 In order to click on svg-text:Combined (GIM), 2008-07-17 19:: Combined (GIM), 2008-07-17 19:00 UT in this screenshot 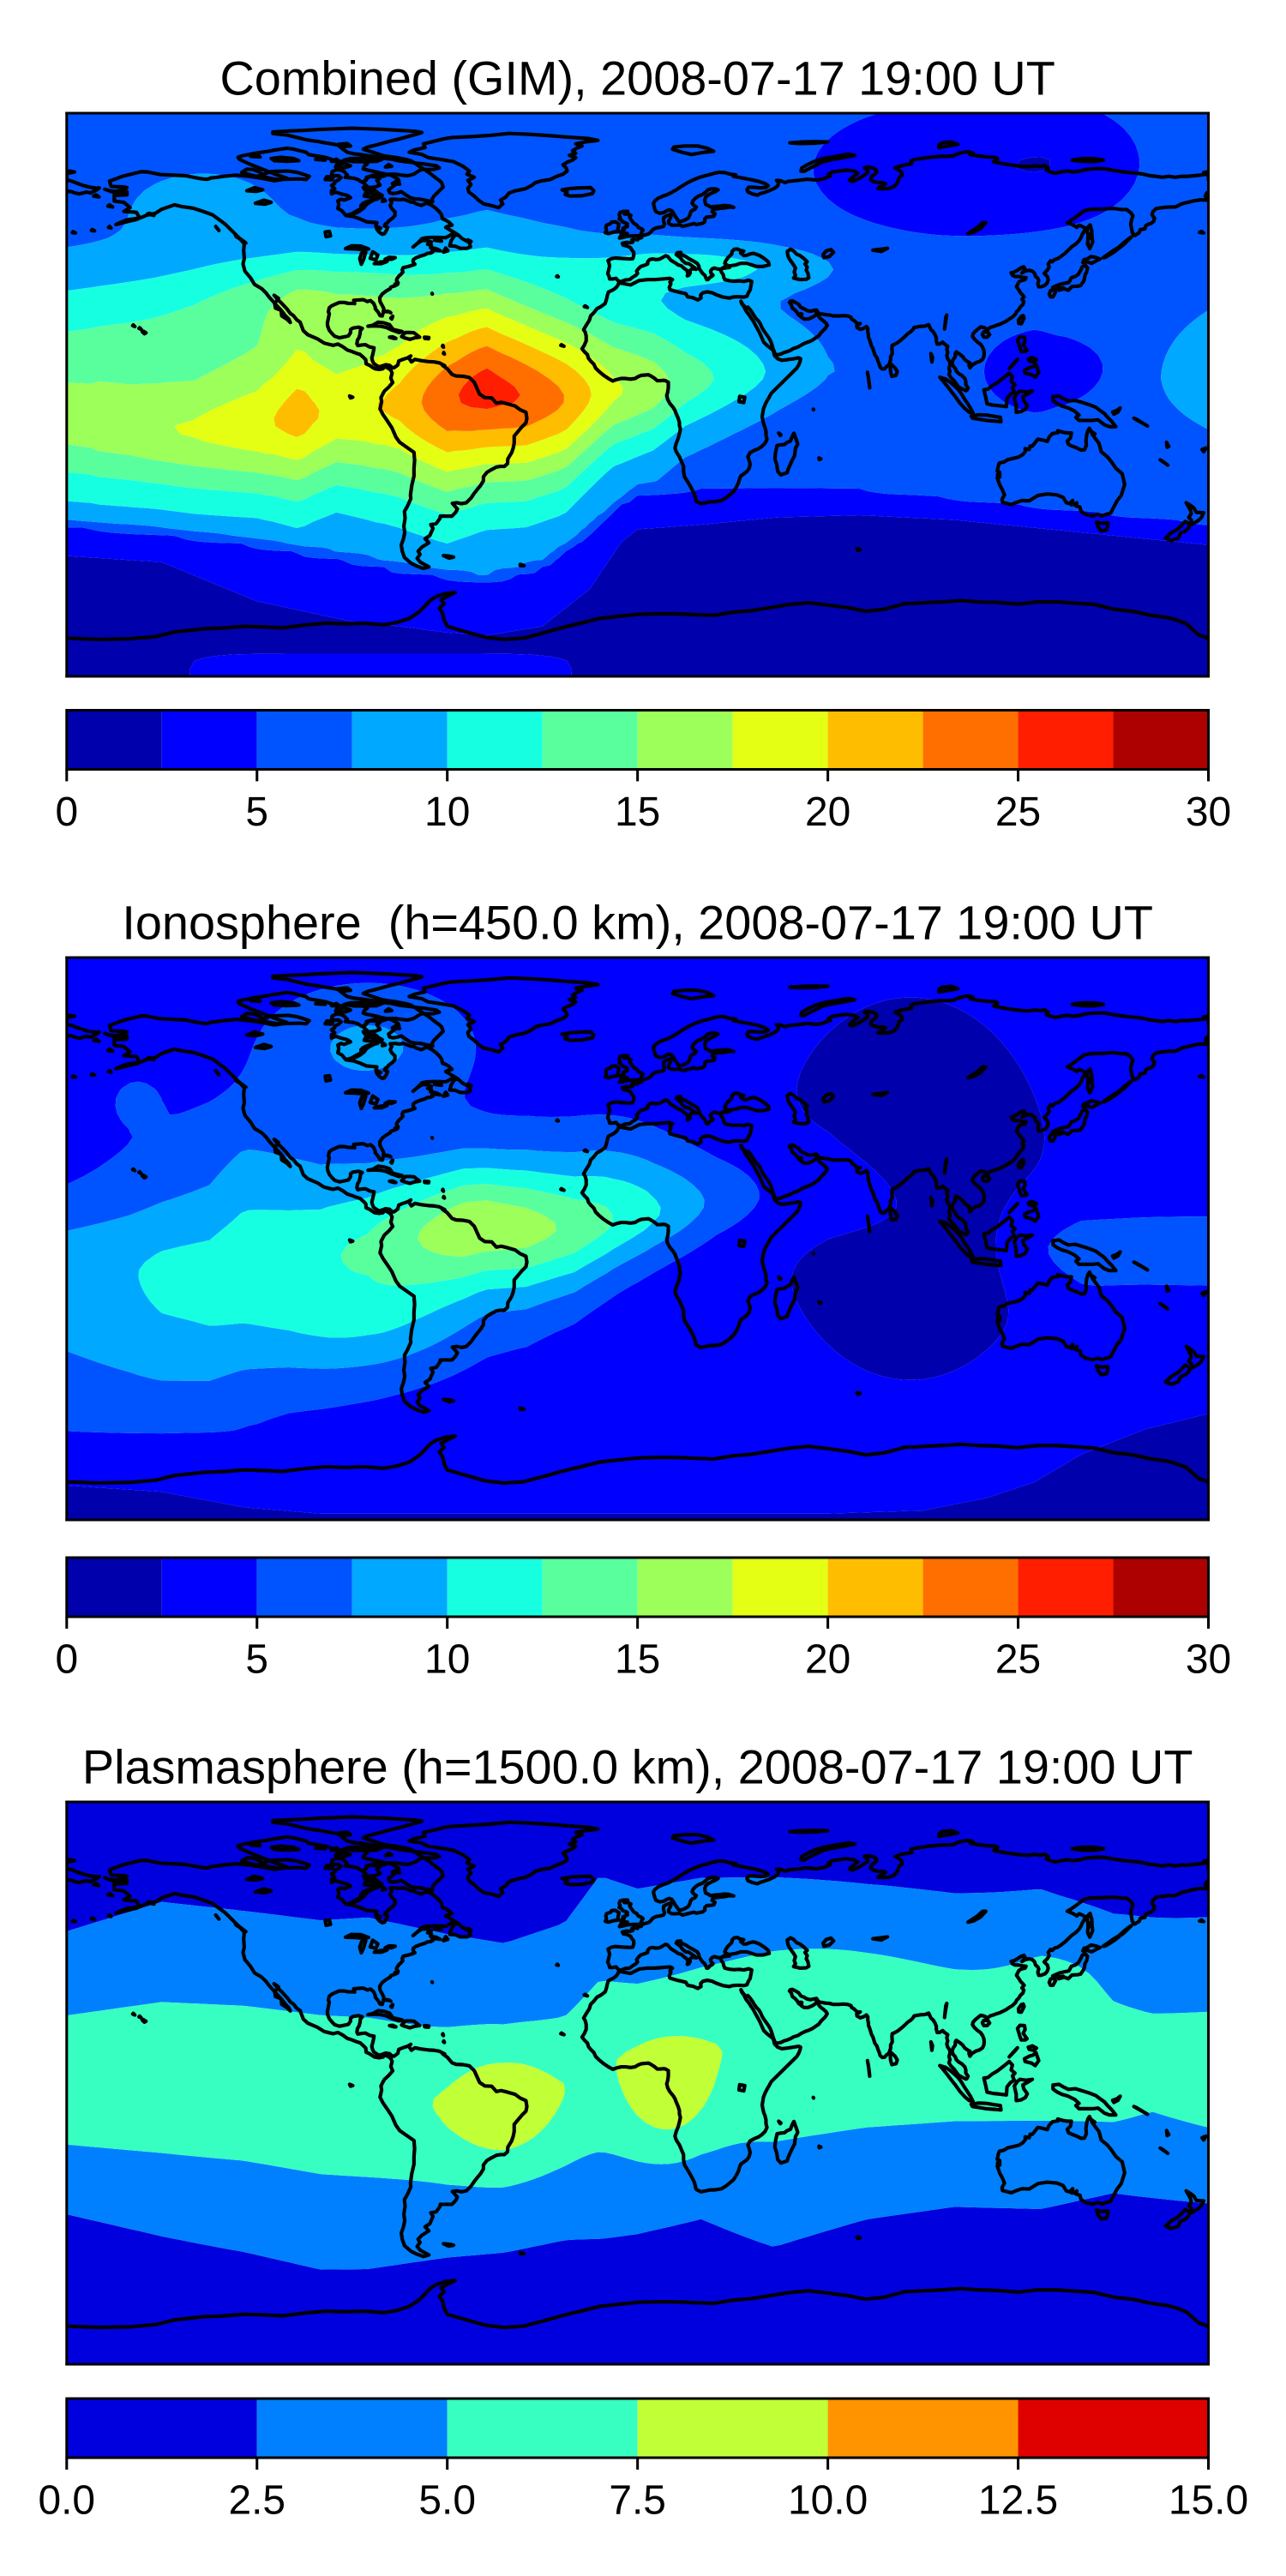, I will do `click(637, 78)`.